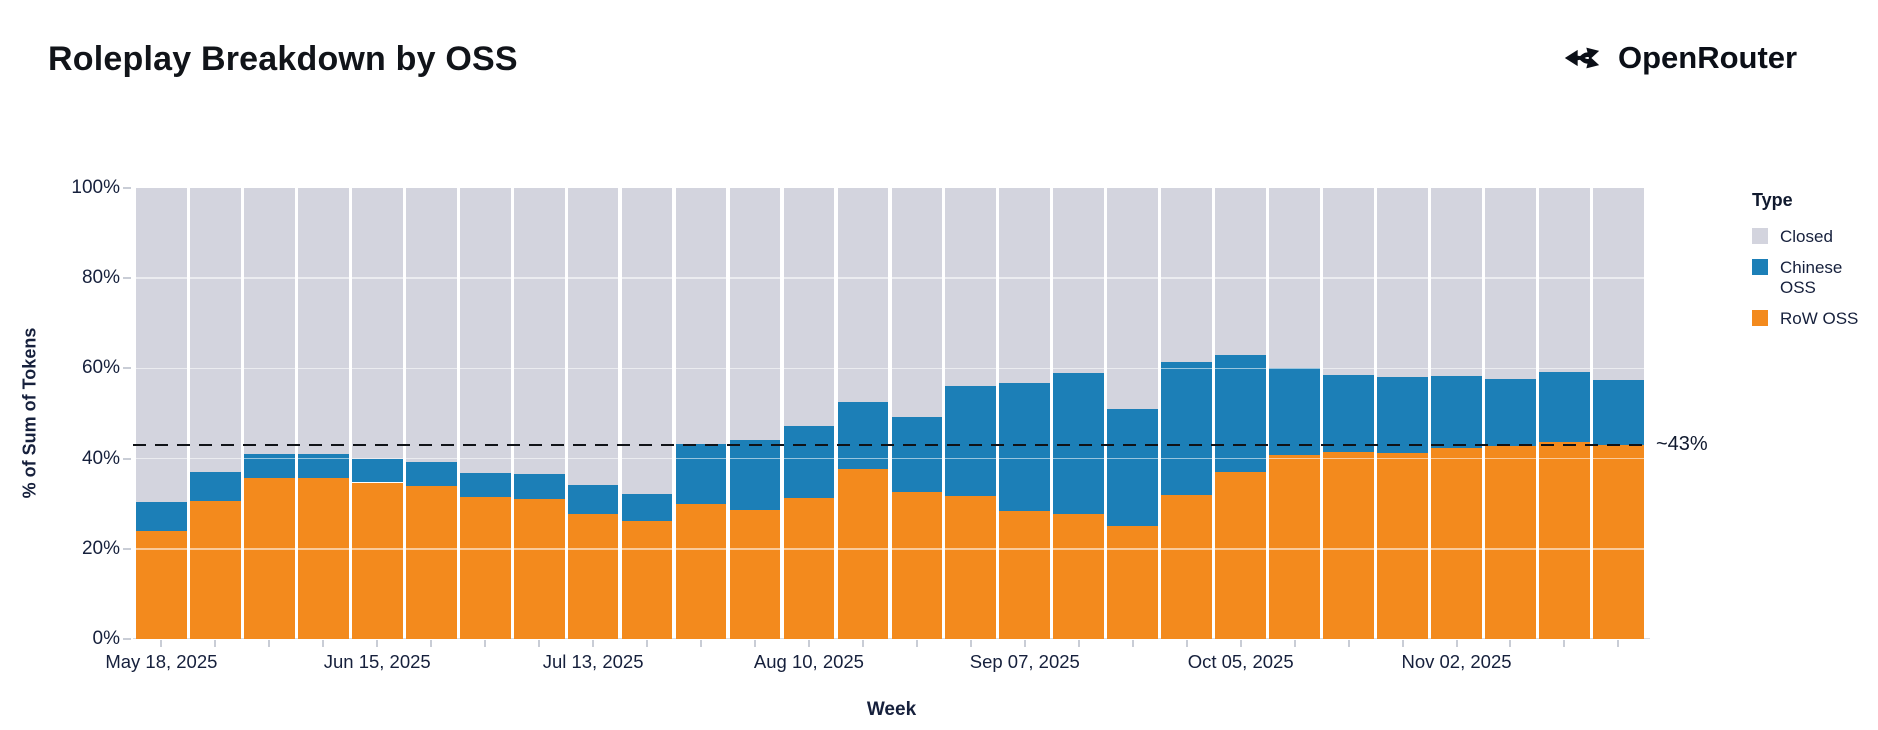 The image size is (1878, 730). What do you see at coordinates (1682, 444) in the screenshot?
I see `reference-line-label: ~43%` at bounding box center [1682, 444].